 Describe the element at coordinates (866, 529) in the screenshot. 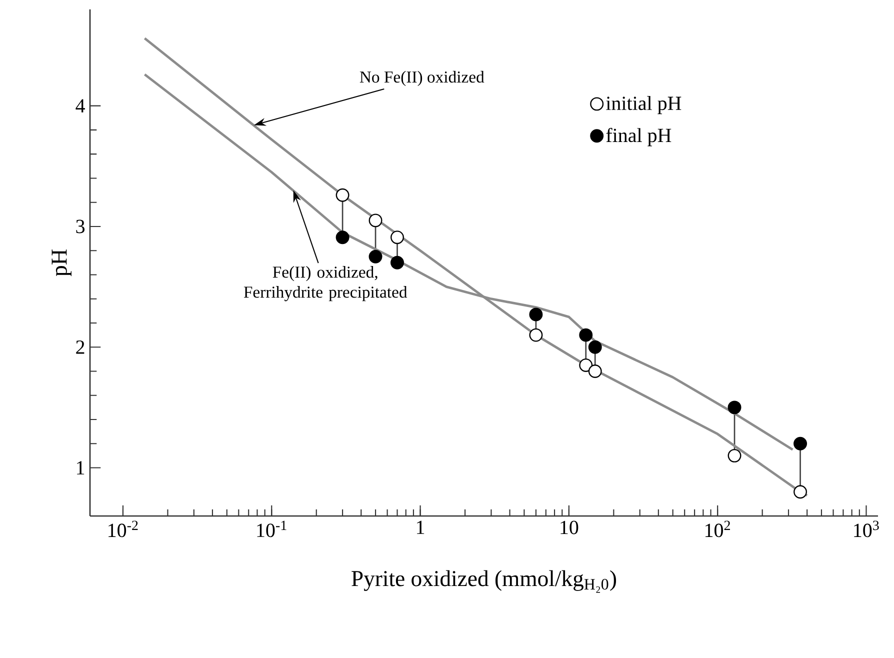

I see `x-tick-label: 10$^{3}$` at that location.